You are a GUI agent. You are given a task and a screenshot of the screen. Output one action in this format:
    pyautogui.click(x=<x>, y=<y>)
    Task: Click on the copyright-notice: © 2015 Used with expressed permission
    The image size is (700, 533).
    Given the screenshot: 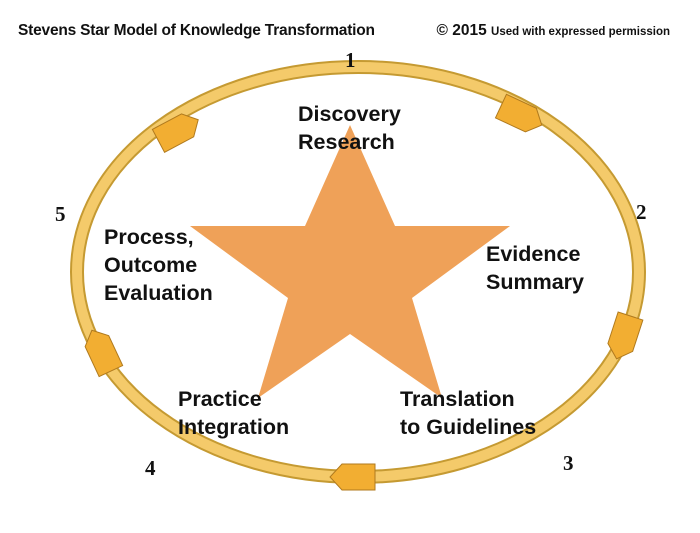 What is the action you would take?
    pyautogui.click(x=553, y=31)
    